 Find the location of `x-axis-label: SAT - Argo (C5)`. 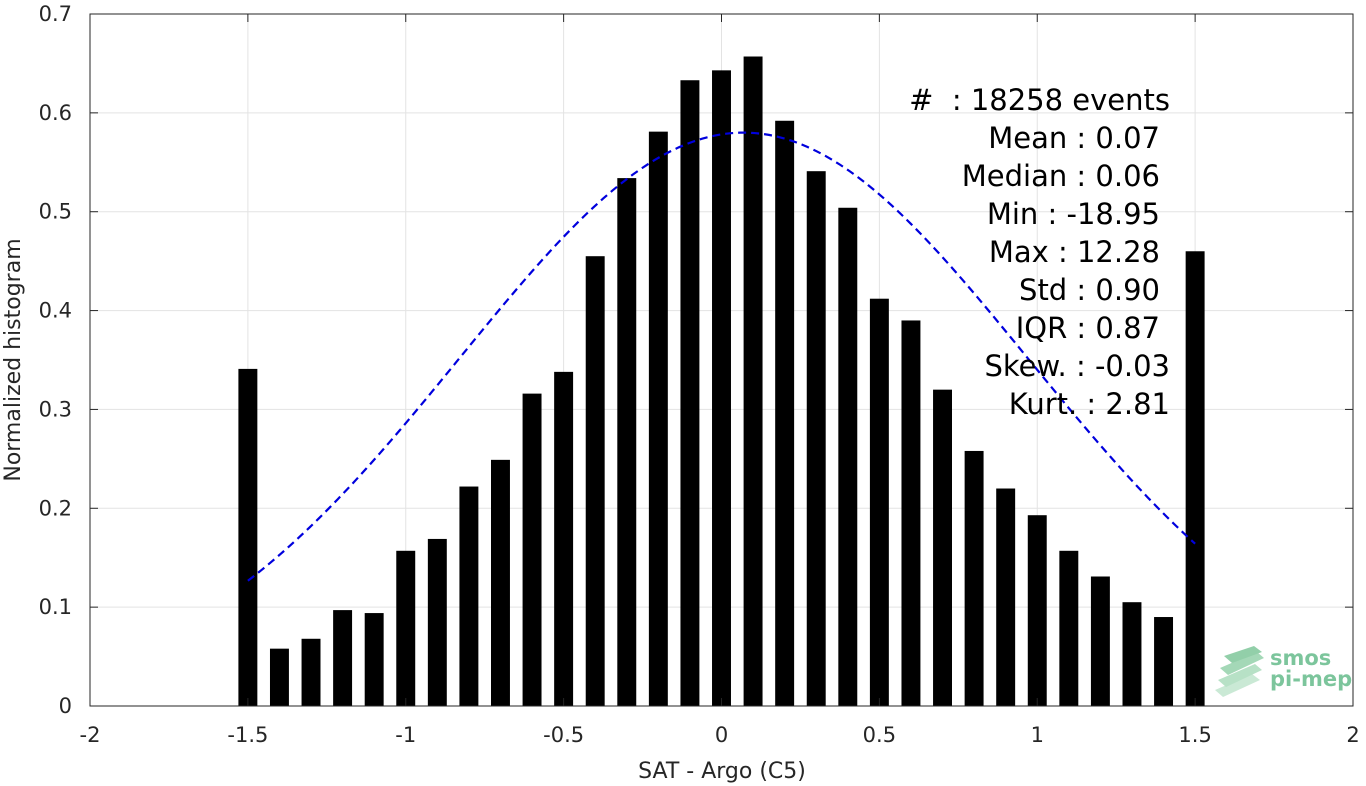

x-axis-label: SAT - Argo (C5) is located at coordinates (722, 771).